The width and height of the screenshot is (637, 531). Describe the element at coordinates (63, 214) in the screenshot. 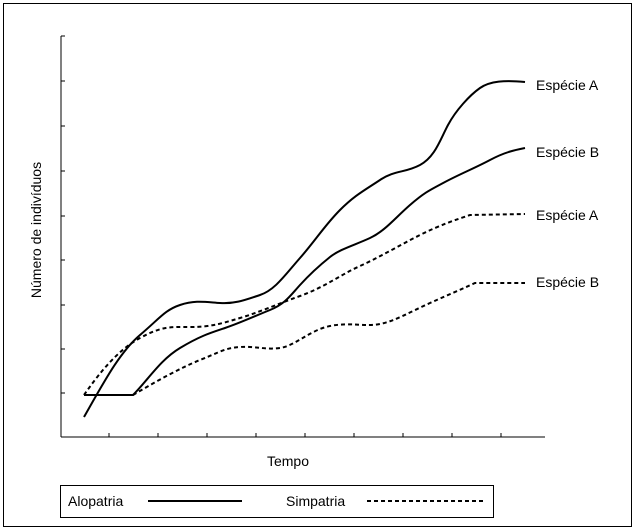

I see `y-ticks` at that location.